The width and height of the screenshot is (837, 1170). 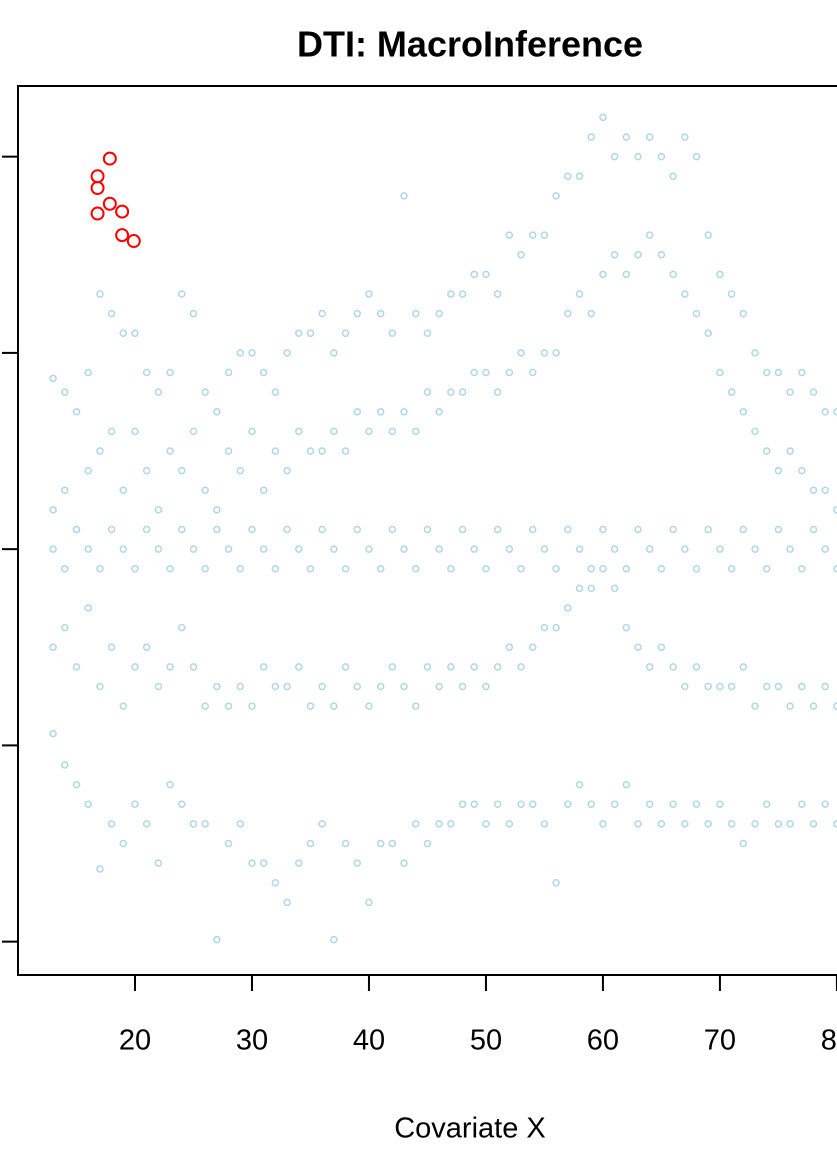 I want to click on x-tick-label: 80, so click(x=829, y=1041).